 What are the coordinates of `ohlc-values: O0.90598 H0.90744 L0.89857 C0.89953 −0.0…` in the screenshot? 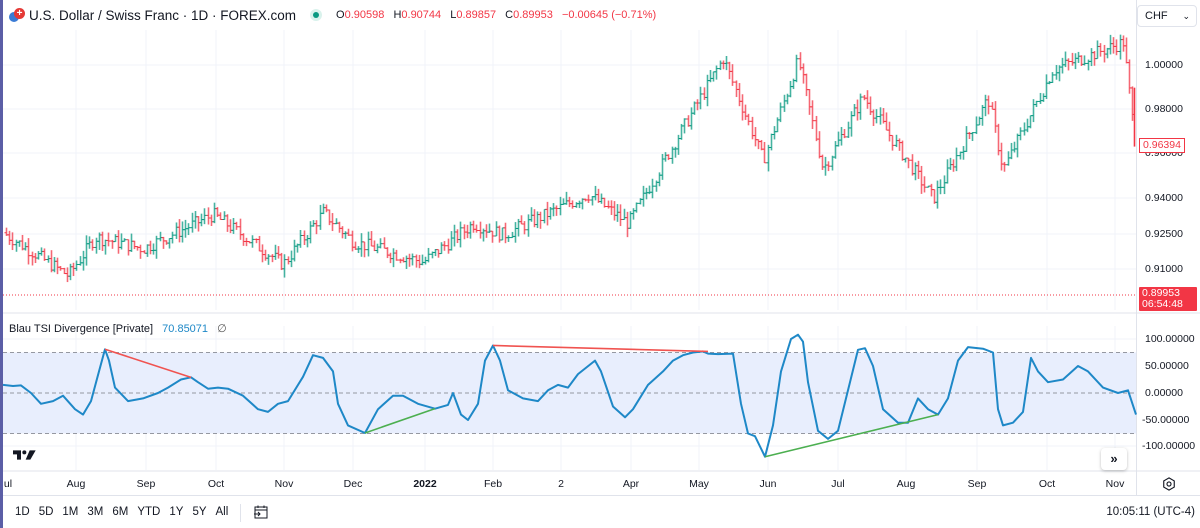 It's located at (496, 15).